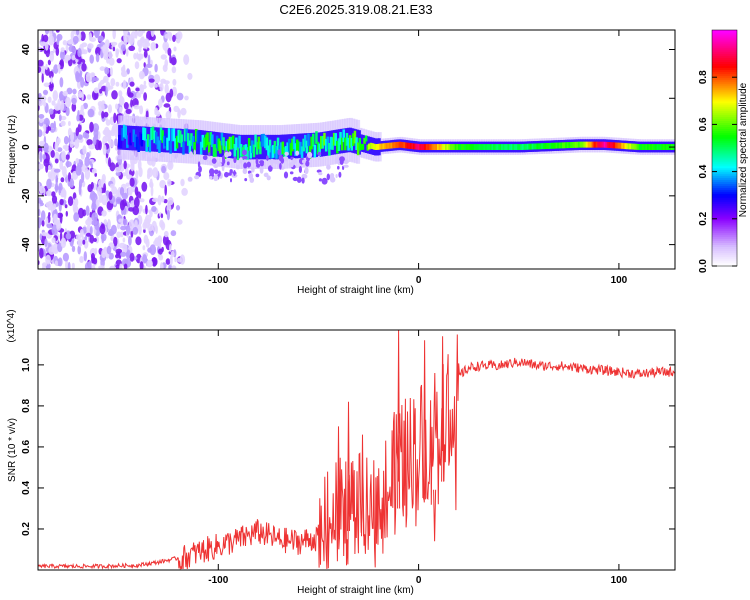 This screenshot has height=600, width=750. I want to click on colorbar-tick-label: 0.8, so click(703, 77).